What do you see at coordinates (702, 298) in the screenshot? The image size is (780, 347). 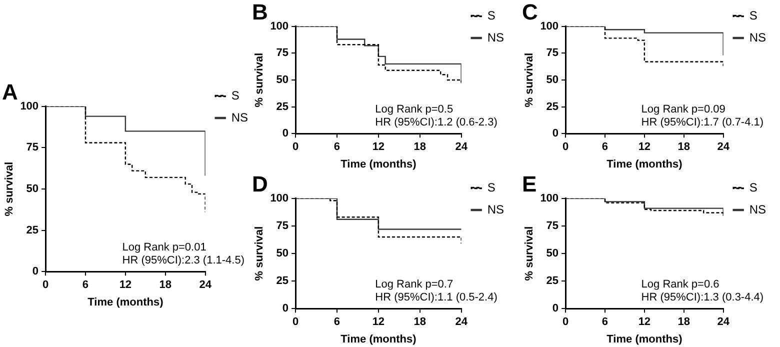 I see `annotation: HR (95%CI):1.3 (0.3-4.4)` at bounding box center [702, 298].